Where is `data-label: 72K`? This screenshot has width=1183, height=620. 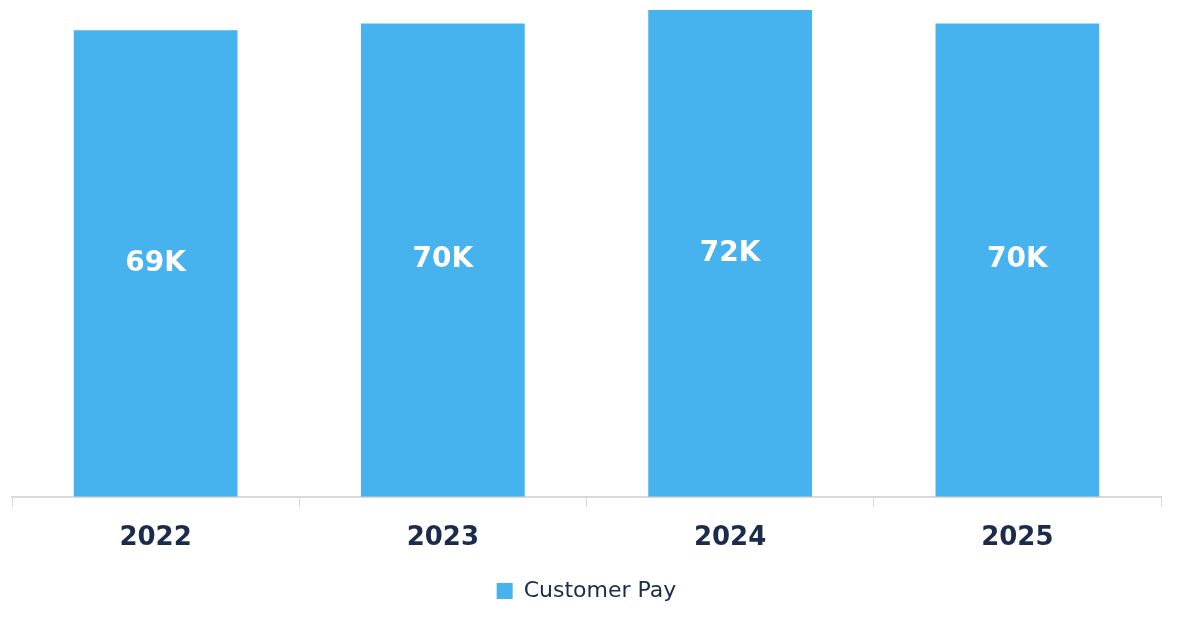
data-label: 72K is located at coordinates (730, 251).